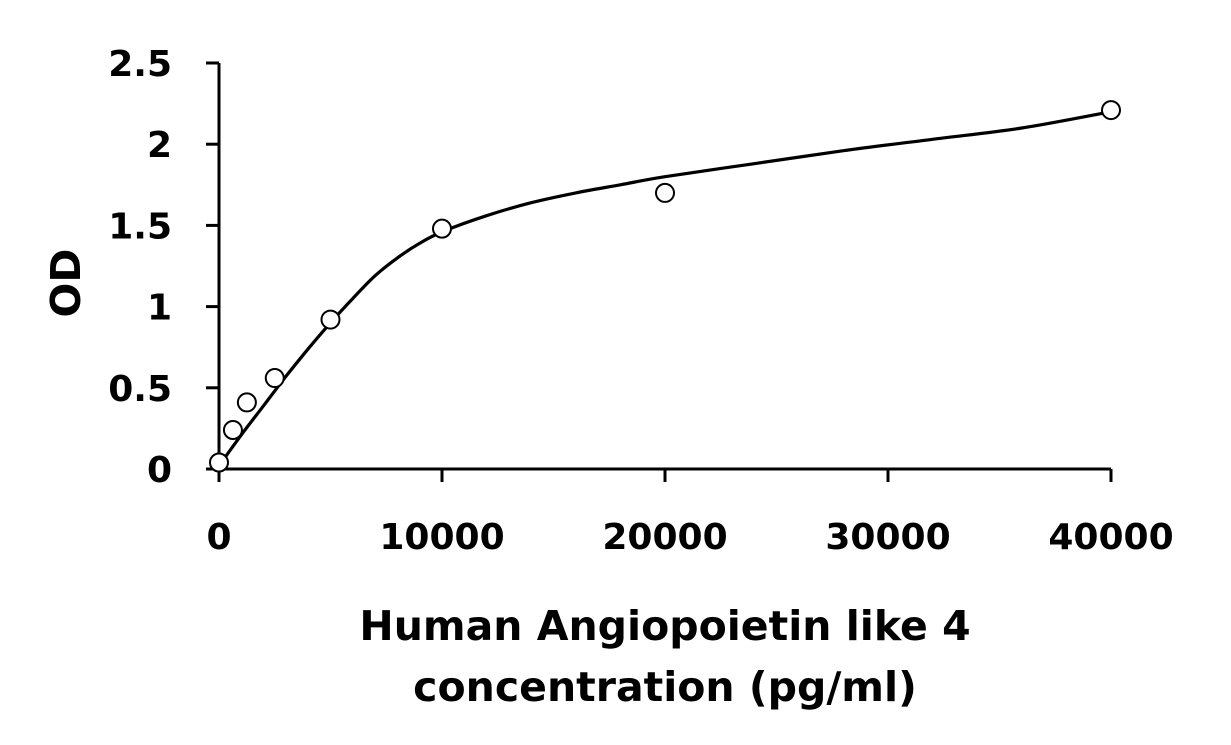 The height and width of the screenshot is (745, 1231). I want to click on y-tick-label: 0.5, so click(140, 389).